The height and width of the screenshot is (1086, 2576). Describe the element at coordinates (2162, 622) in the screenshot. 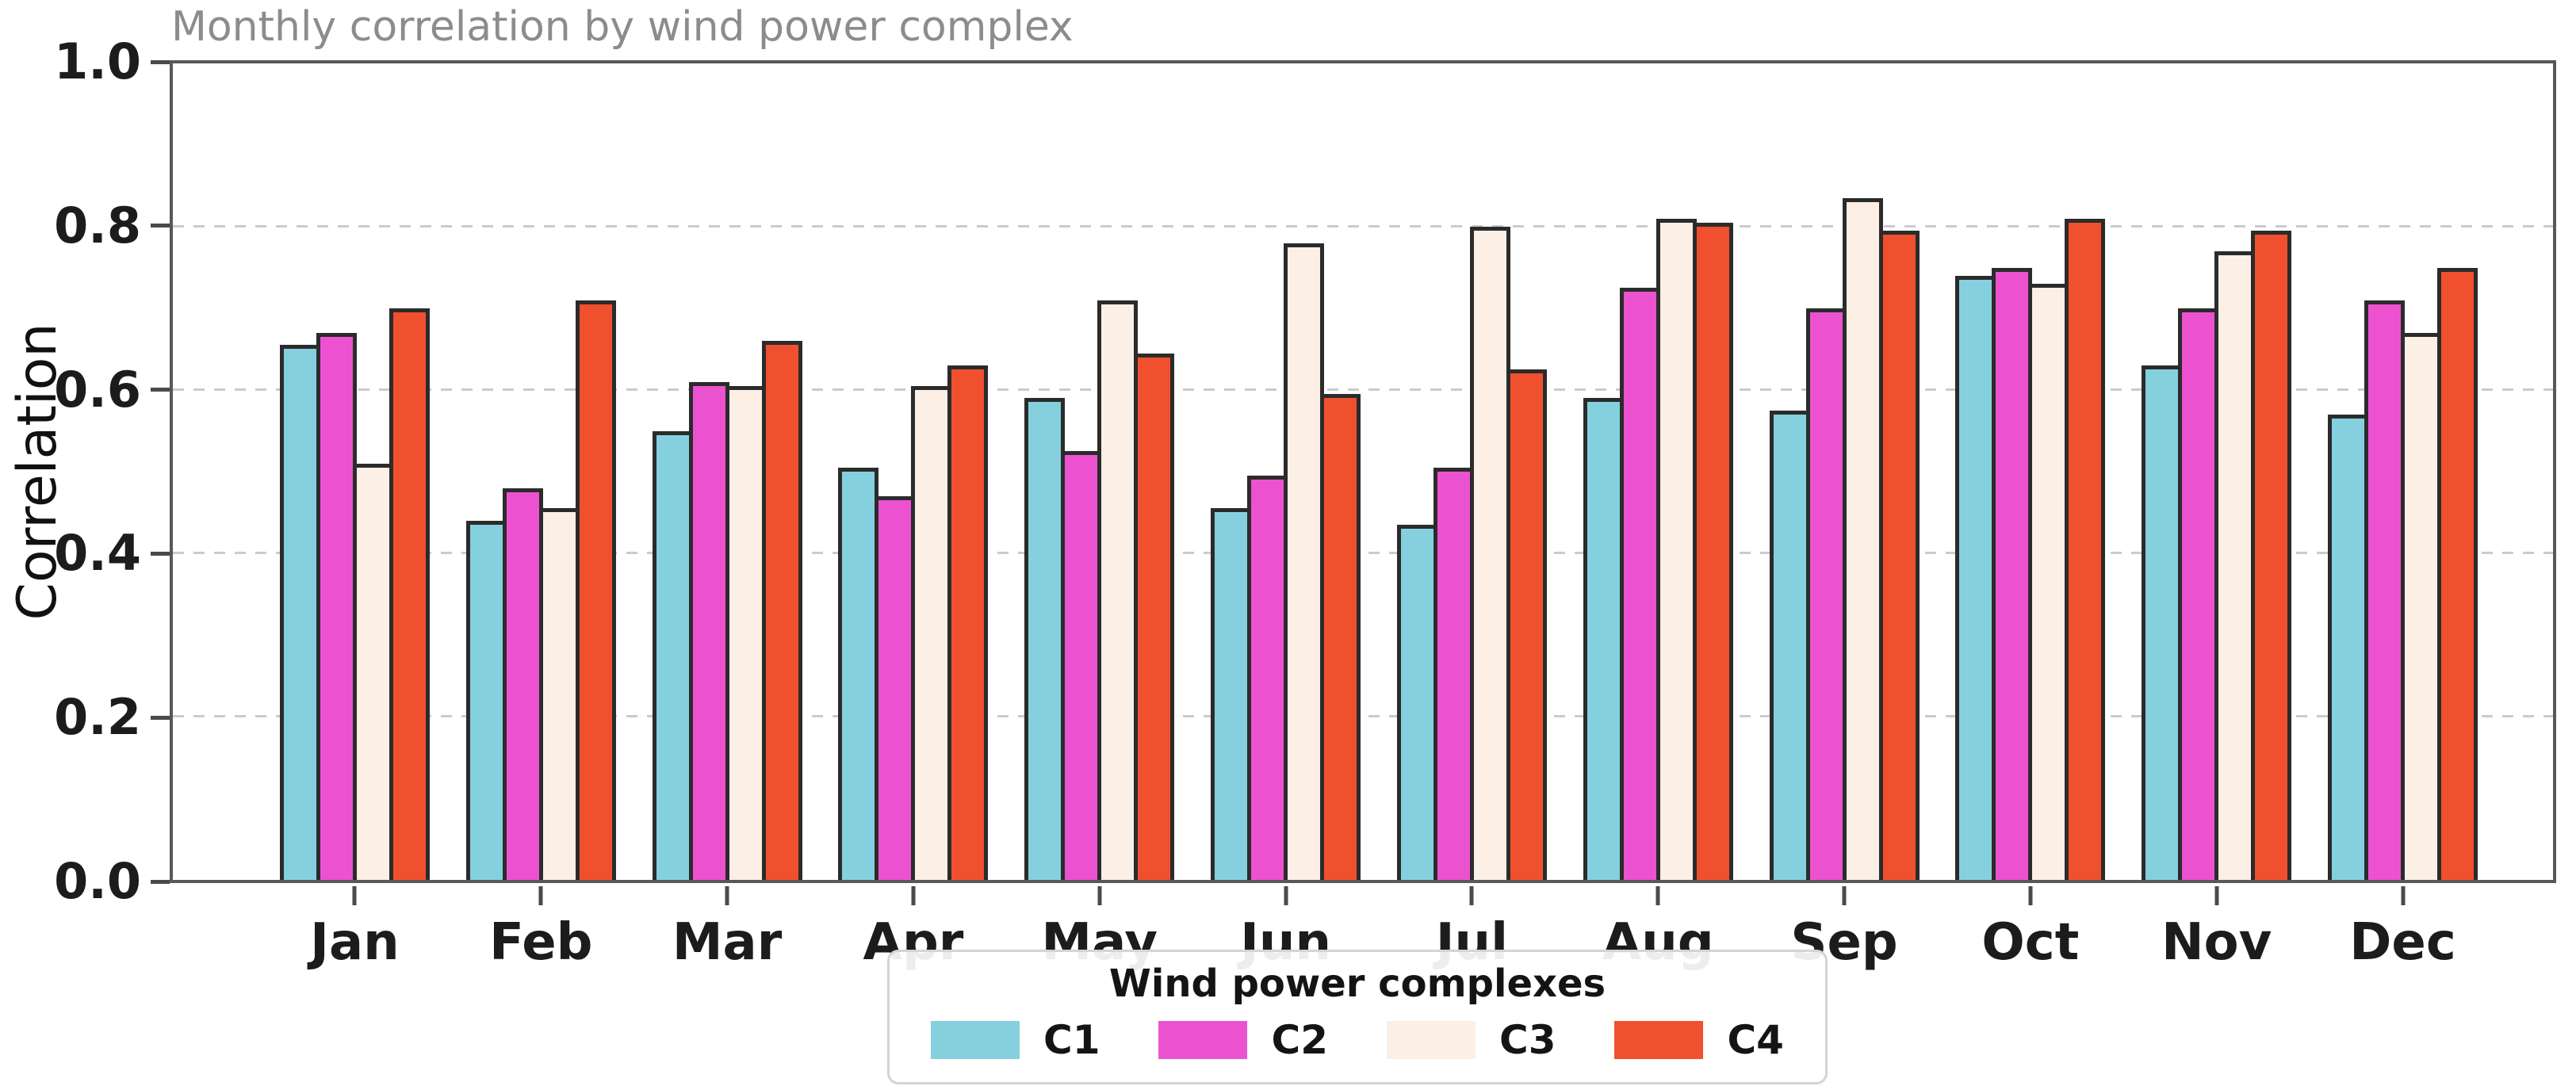

I see `bar-c1-nov` at that location.